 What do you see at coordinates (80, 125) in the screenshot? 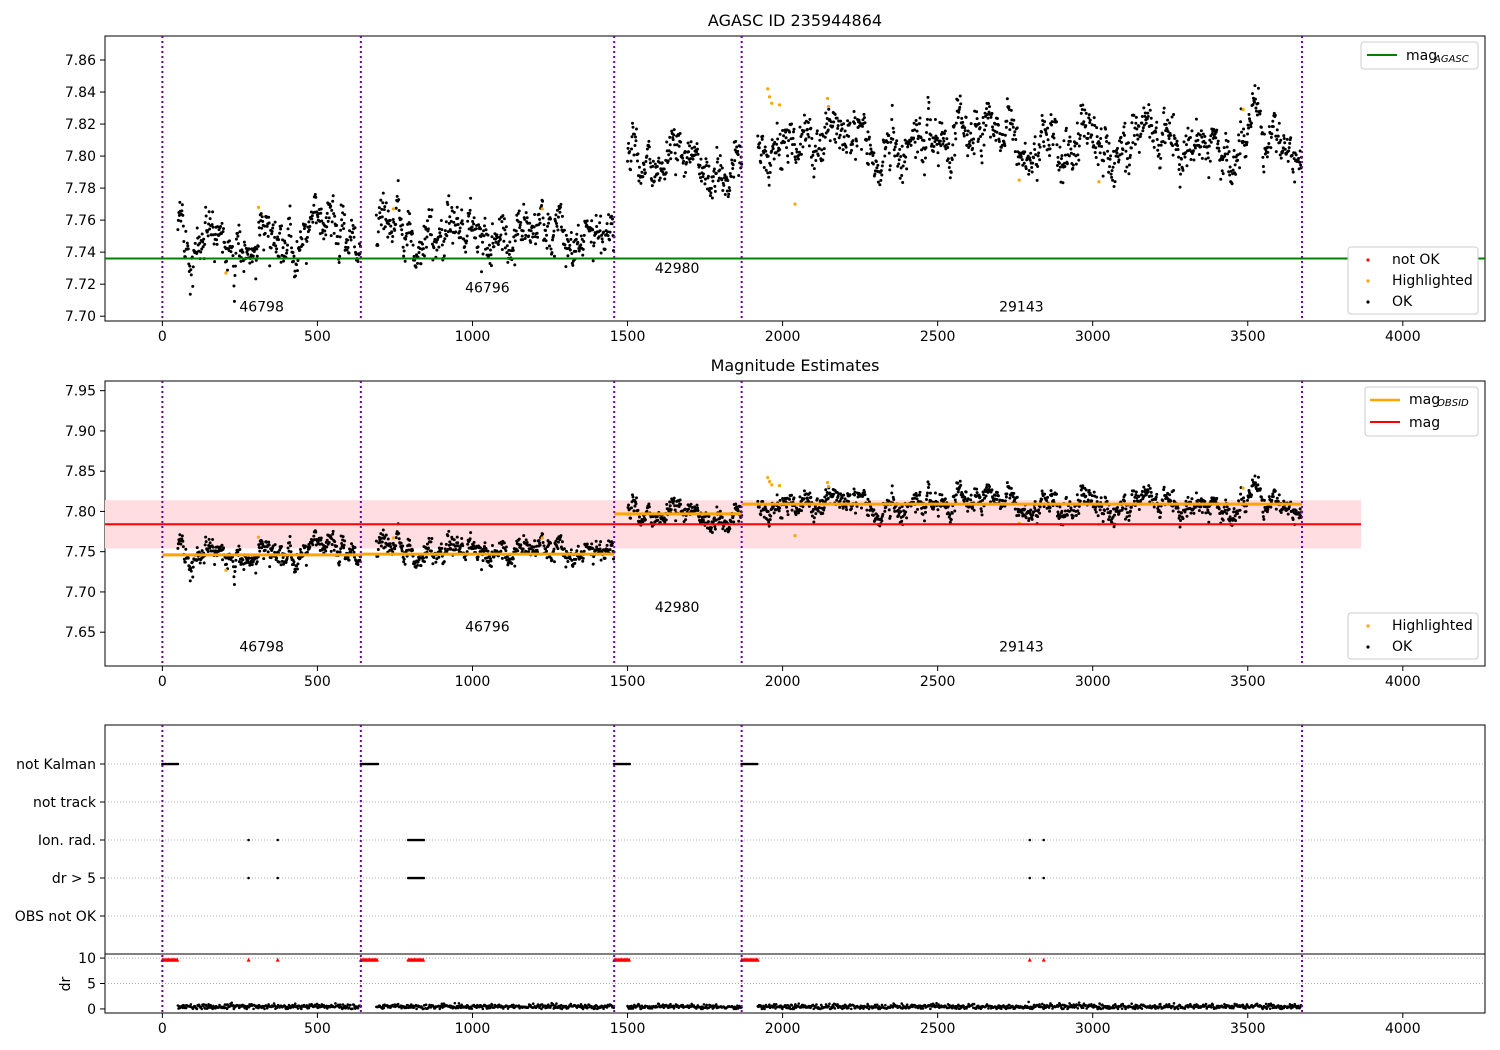
I see `y-tick-label: 7.82` at bounding box center [80, 125].